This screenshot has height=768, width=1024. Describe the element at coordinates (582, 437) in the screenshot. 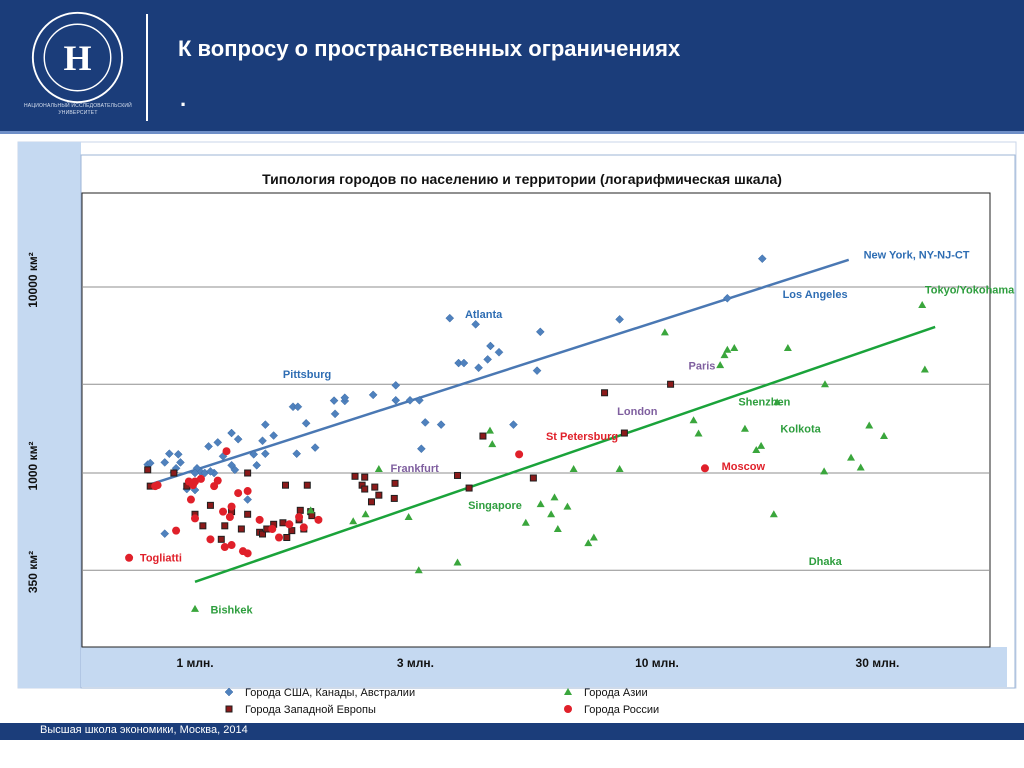

I see `city-label: St Petersburg` at that location.